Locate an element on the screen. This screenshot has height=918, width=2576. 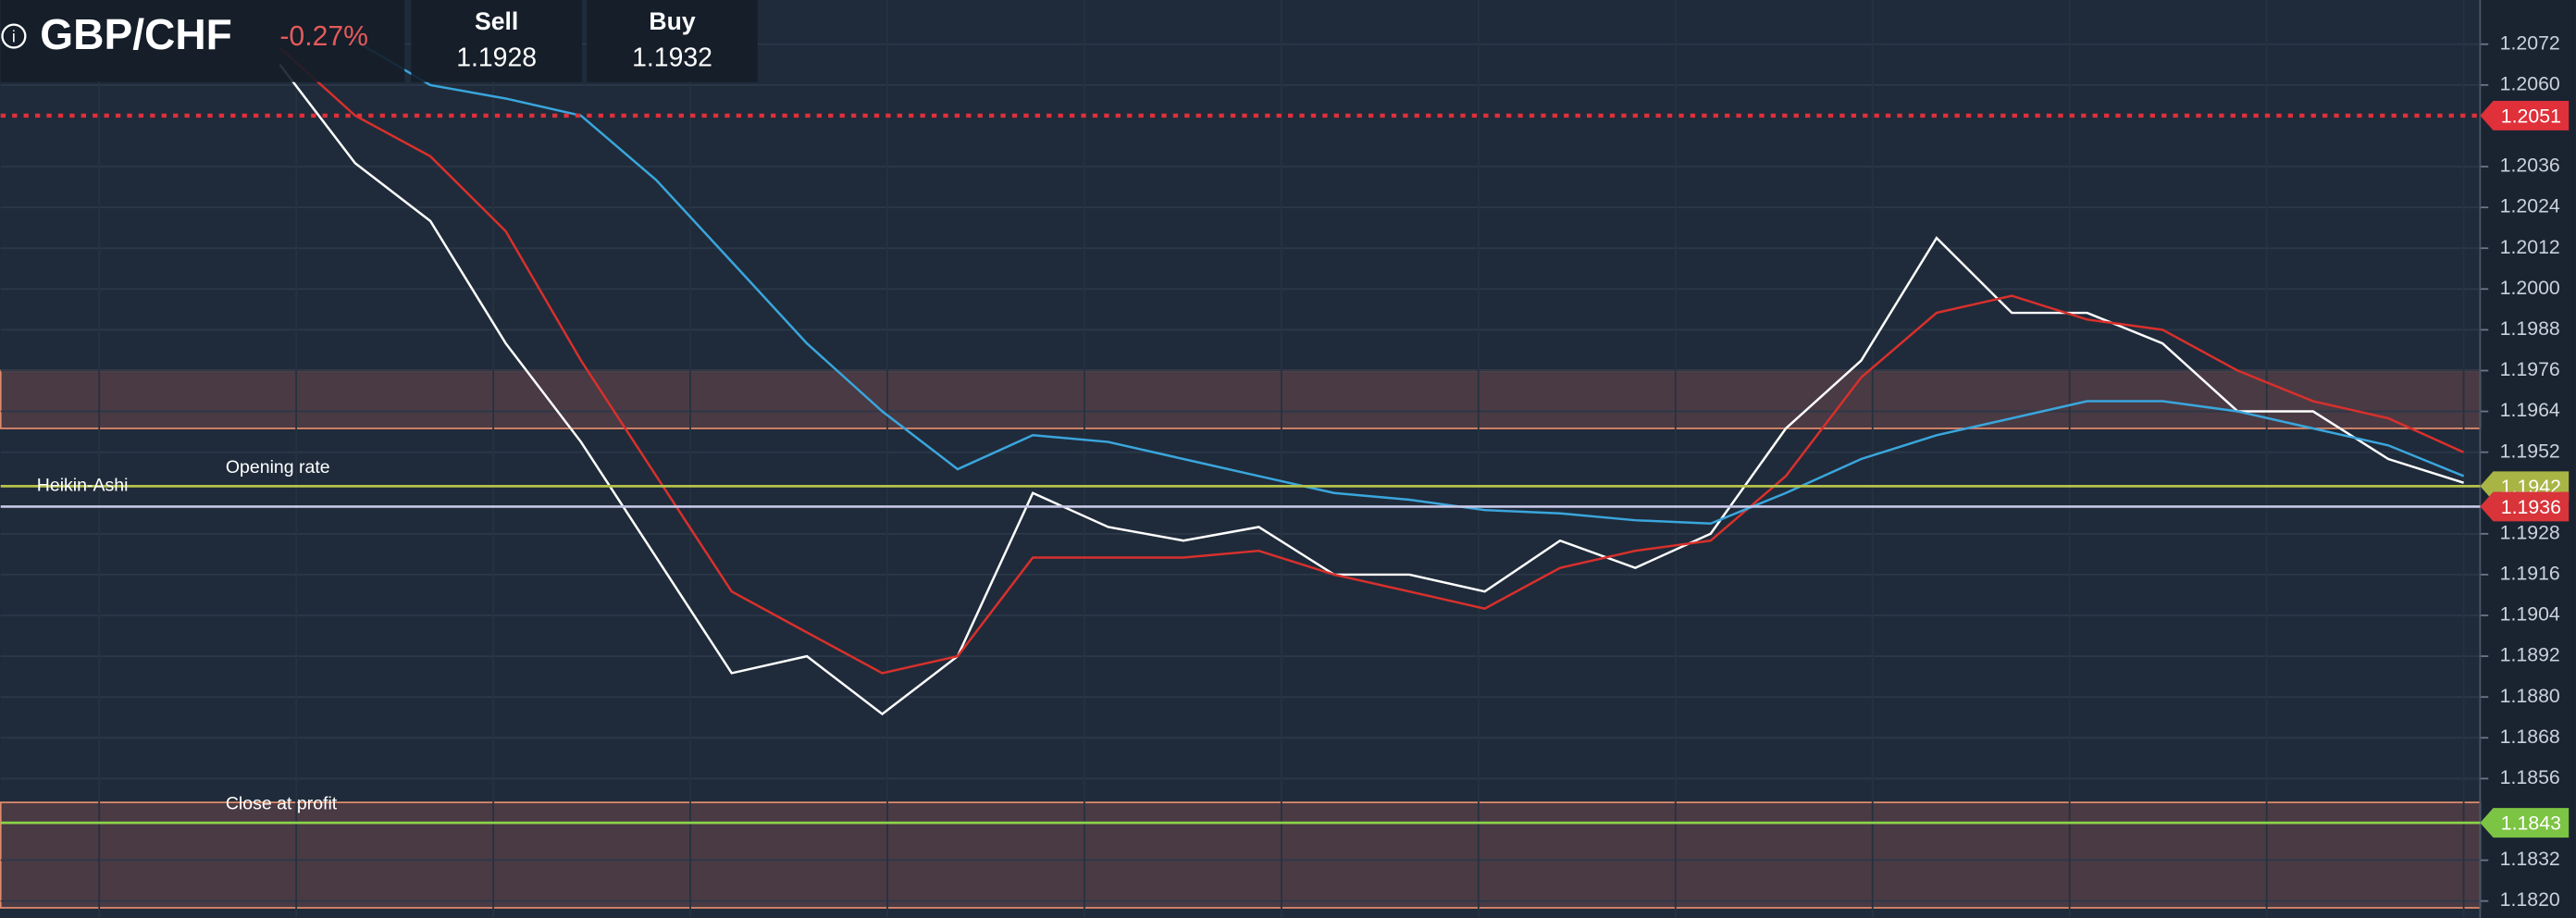
y-tick-label: 1.1868 is located at coordinates (2530, 737).